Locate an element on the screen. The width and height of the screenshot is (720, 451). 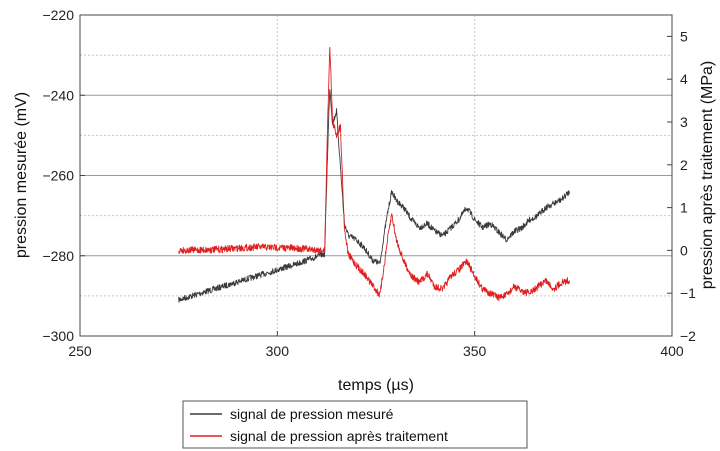
x-axis-title: temps (µs) is located at coordinates (376, 385).